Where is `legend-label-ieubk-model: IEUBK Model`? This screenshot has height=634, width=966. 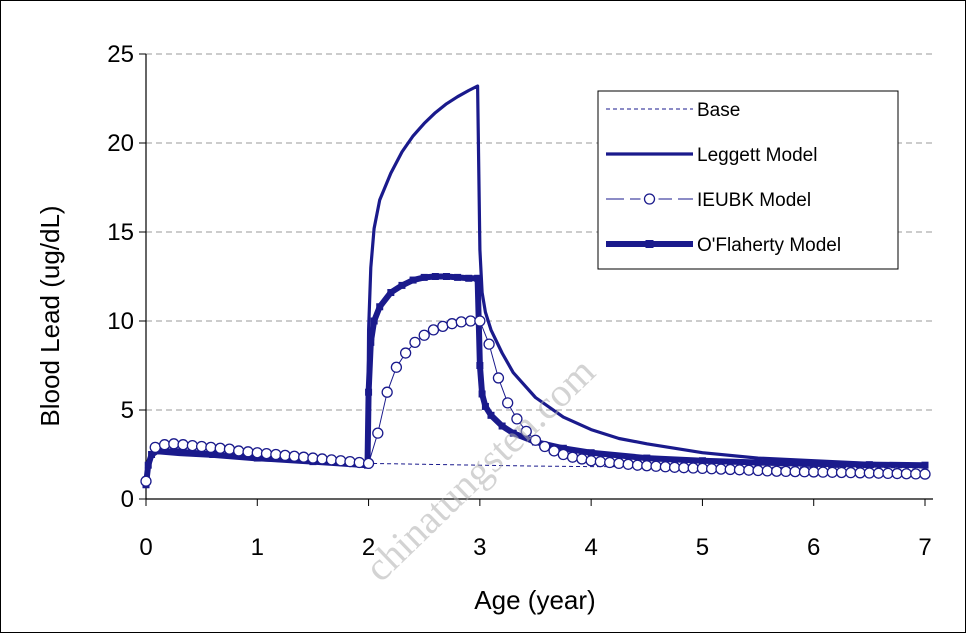
legend-label-ieubk-model: IEUBK Model is located at coordinates (754, 200).